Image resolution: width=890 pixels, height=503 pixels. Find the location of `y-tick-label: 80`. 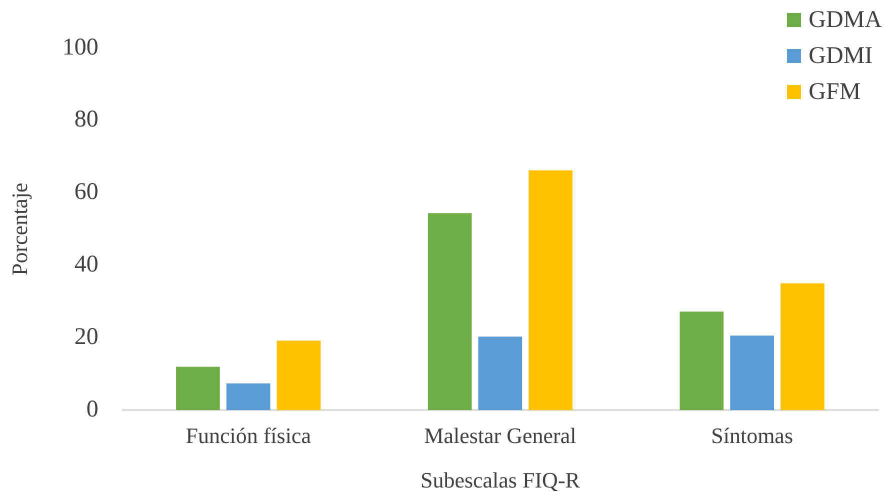

y-tick-label: 80 is located at coordinates (86, 119).